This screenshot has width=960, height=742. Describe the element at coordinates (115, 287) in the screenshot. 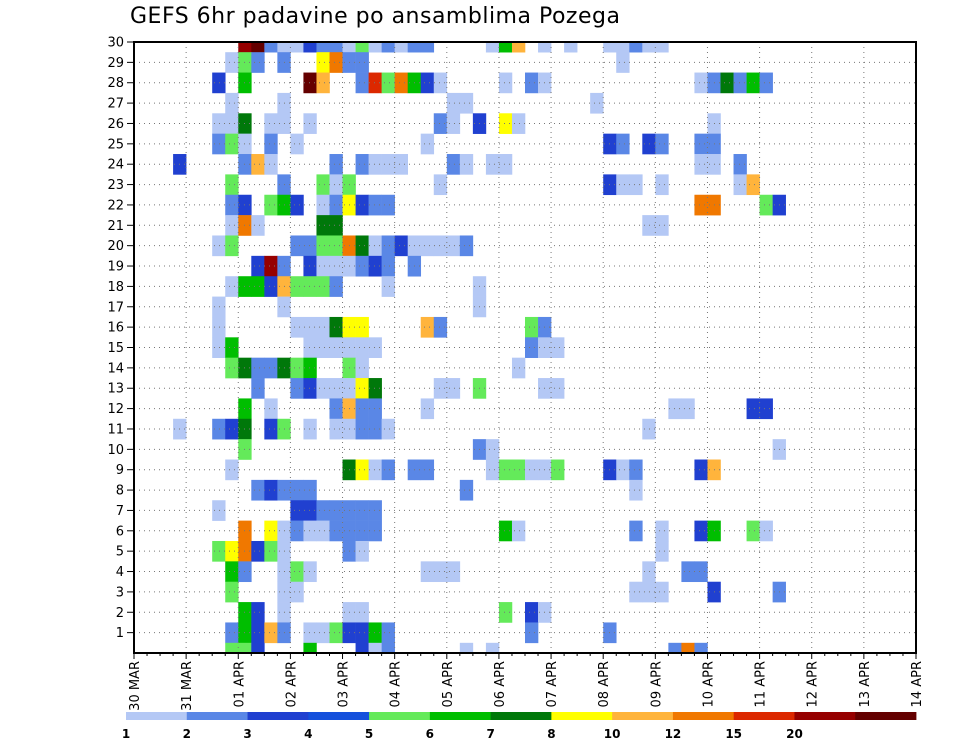

I see `y-tick-label: 18` at that location.